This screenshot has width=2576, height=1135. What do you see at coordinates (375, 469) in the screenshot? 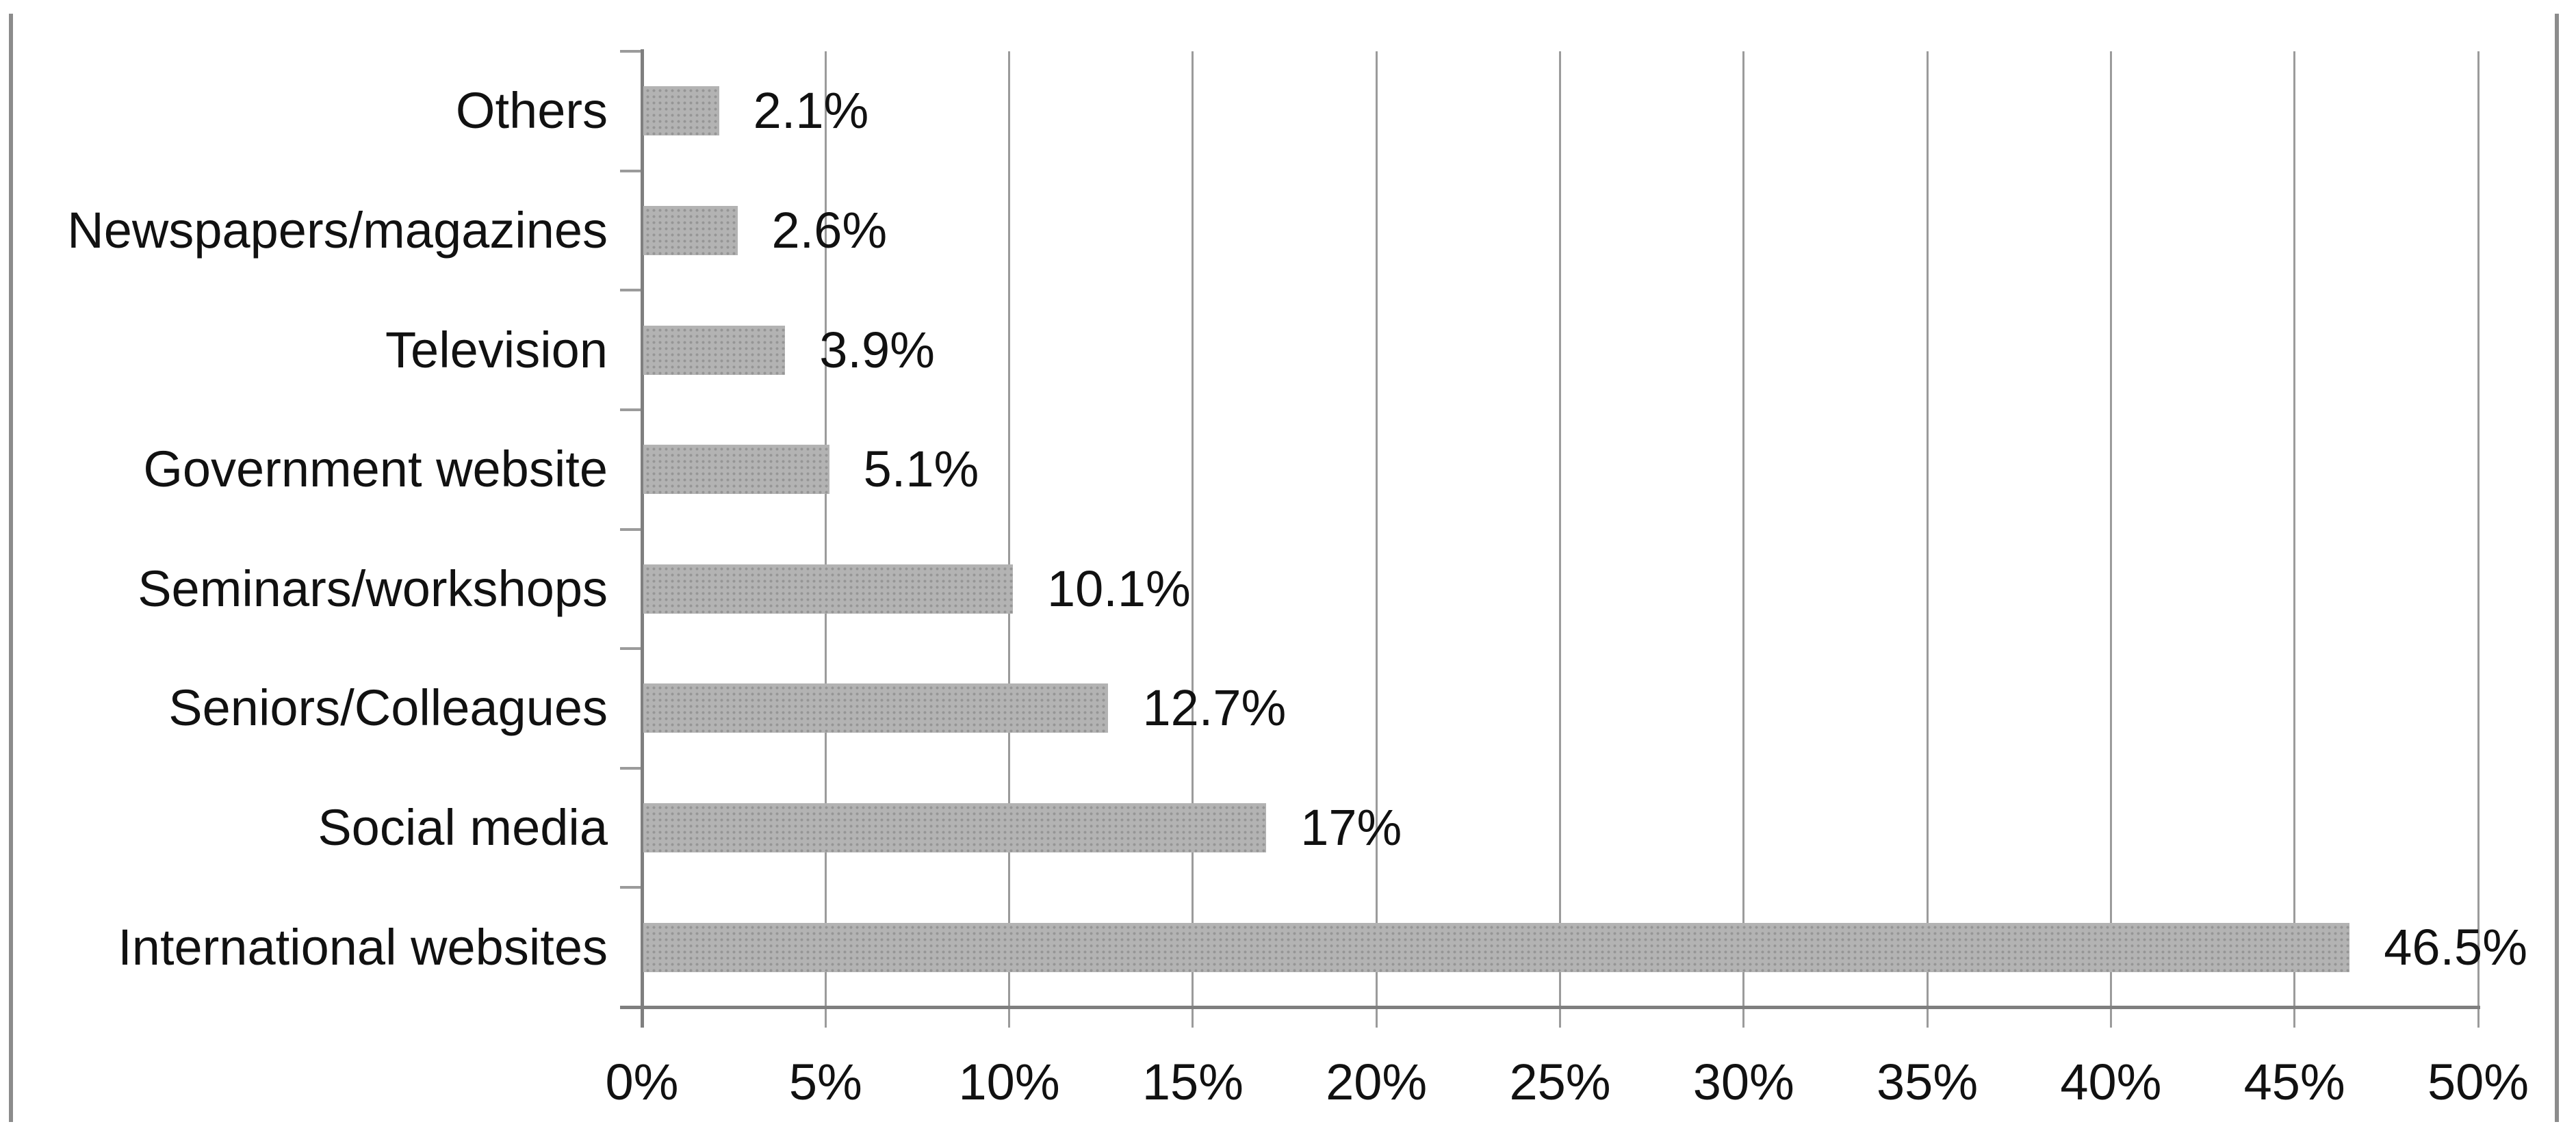
I see `category-label: Government website` at bounding box center [375, 469].